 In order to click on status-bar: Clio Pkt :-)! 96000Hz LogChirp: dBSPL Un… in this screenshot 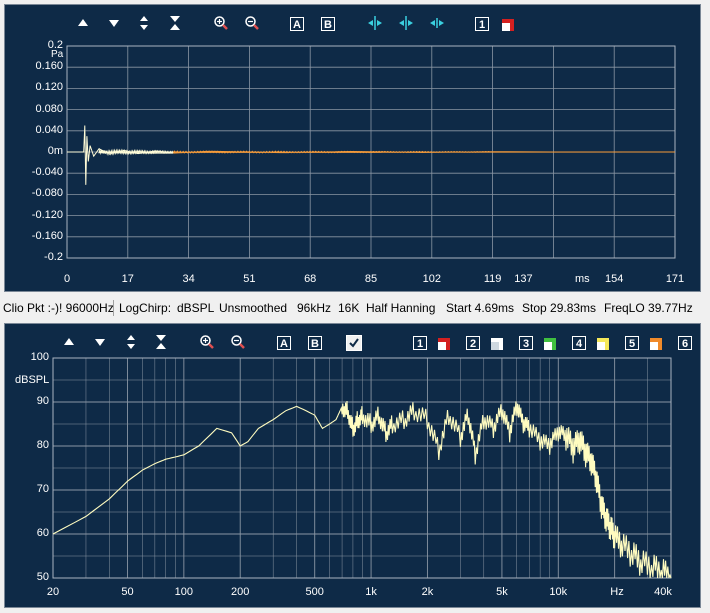, I will do `click(355, 308)`.